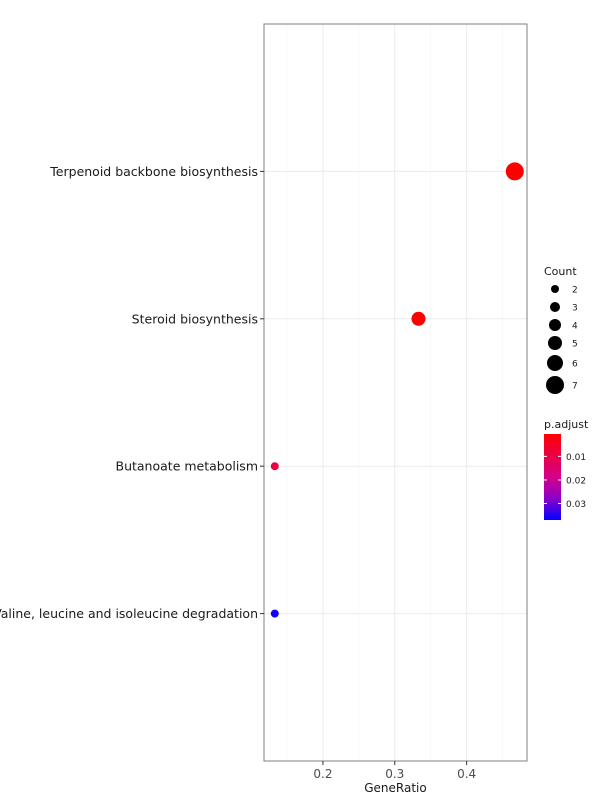  What do you see at coordinates (566, 469) in the screenshot?
I see `legend-p-adjust: p.adjust 0.01 0.02 0.03` at bounding box center [566, 469].